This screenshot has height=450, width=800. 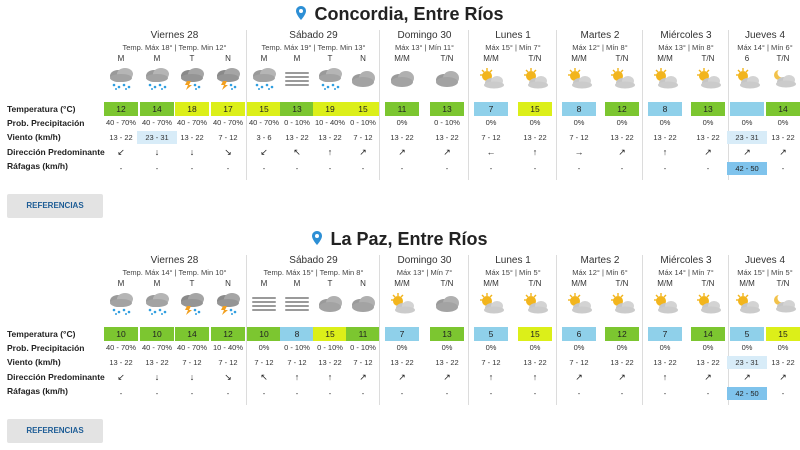 I want to click on day-temp-range: Temp. Máx 15° | Temp. Min 8°, so click(x=313, y=272).